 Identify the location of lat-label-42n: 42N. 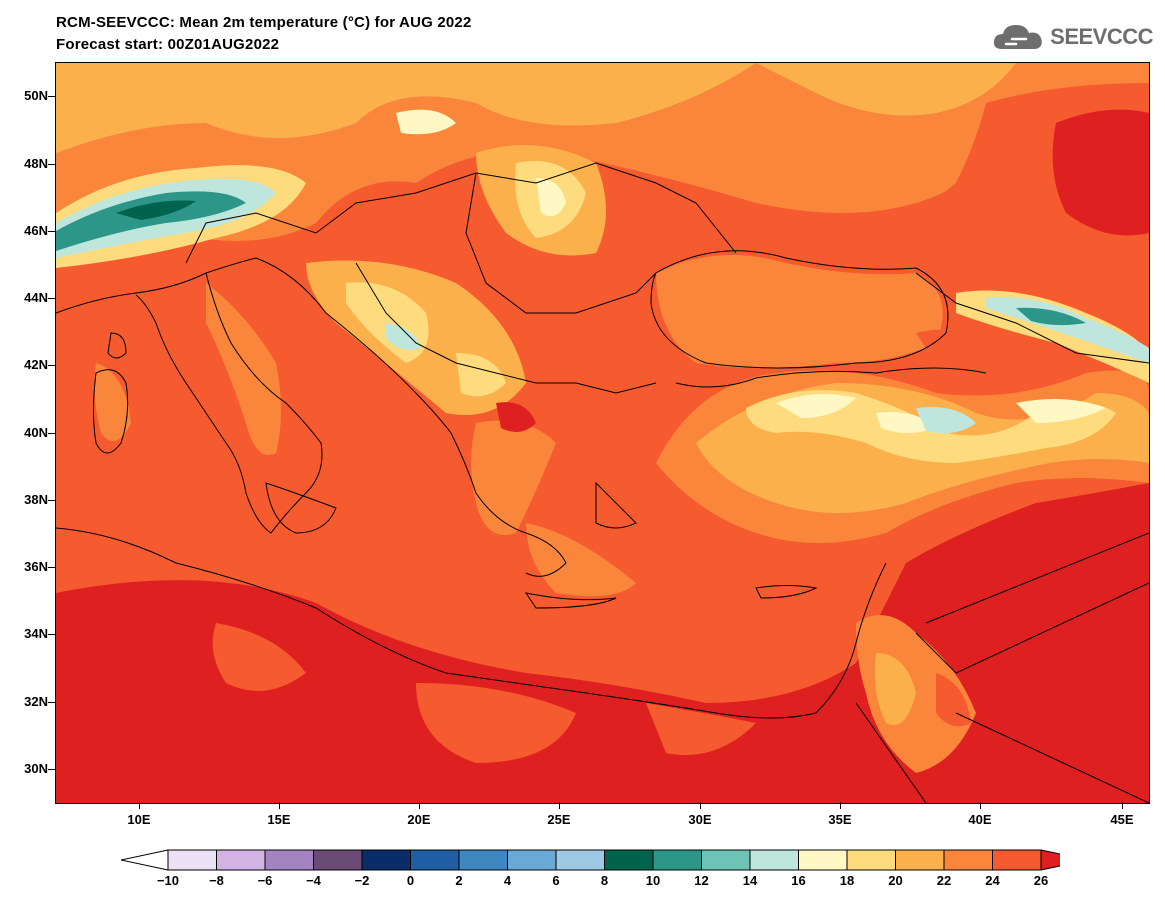
(36, 364).